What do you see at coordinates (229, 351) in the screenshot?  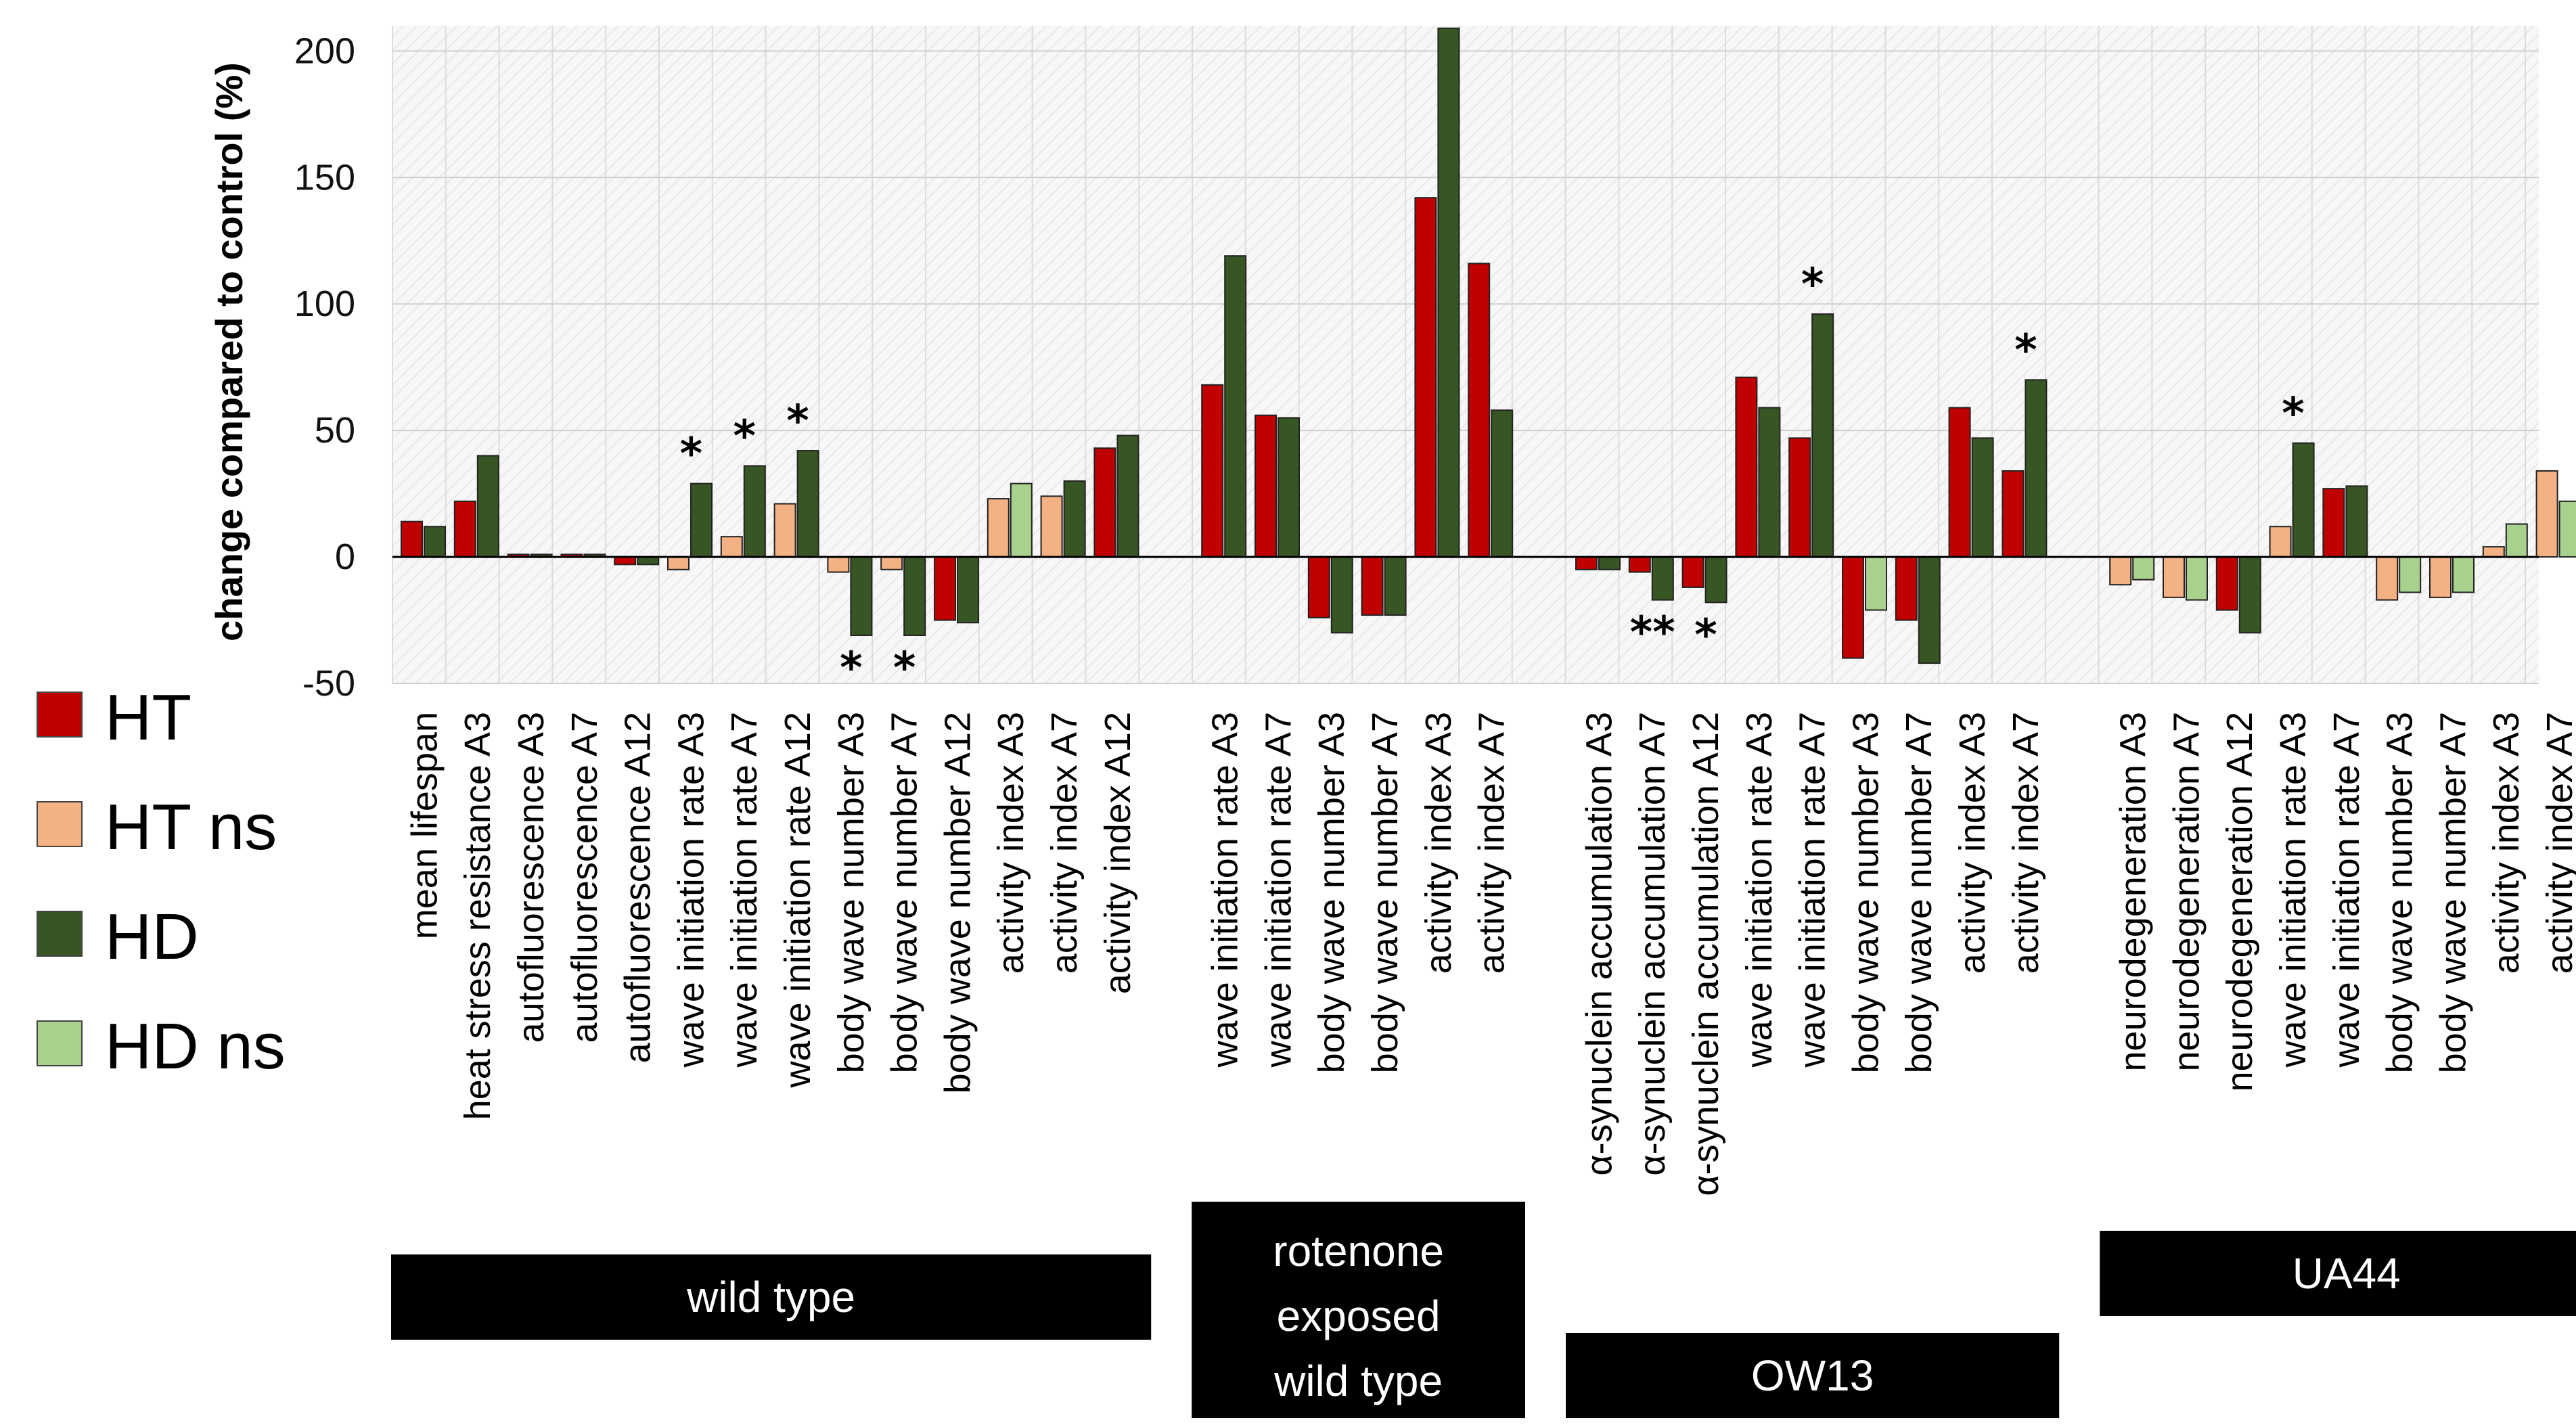 I see `y-axis-title: change compared to control (%)` at bounding box center [229, 351].